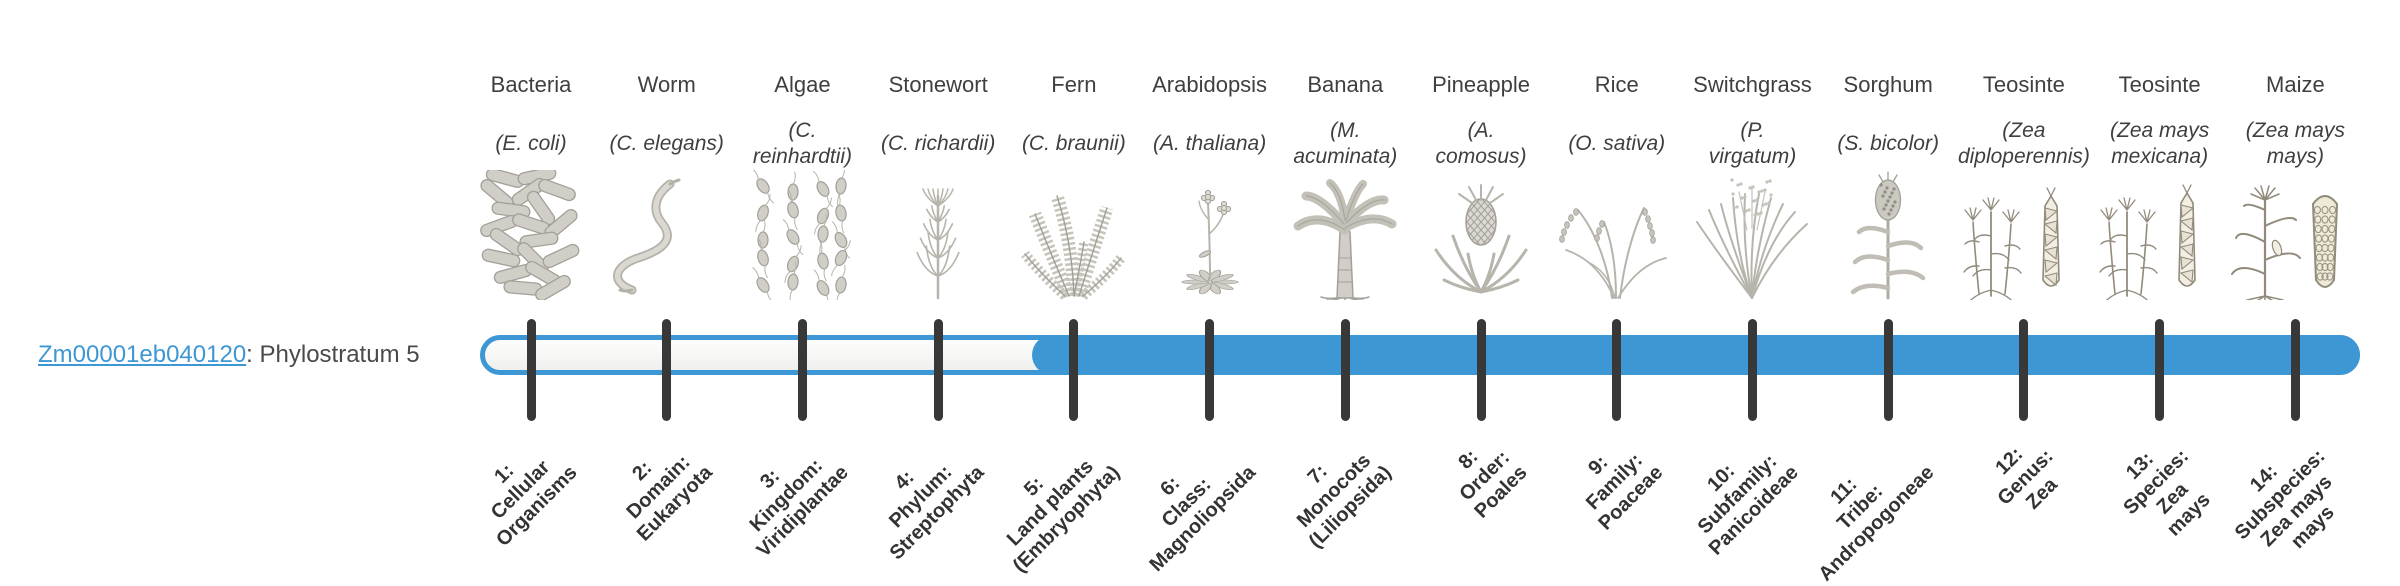  I want to click on organism-common-name: Worm, so click(666, 84).